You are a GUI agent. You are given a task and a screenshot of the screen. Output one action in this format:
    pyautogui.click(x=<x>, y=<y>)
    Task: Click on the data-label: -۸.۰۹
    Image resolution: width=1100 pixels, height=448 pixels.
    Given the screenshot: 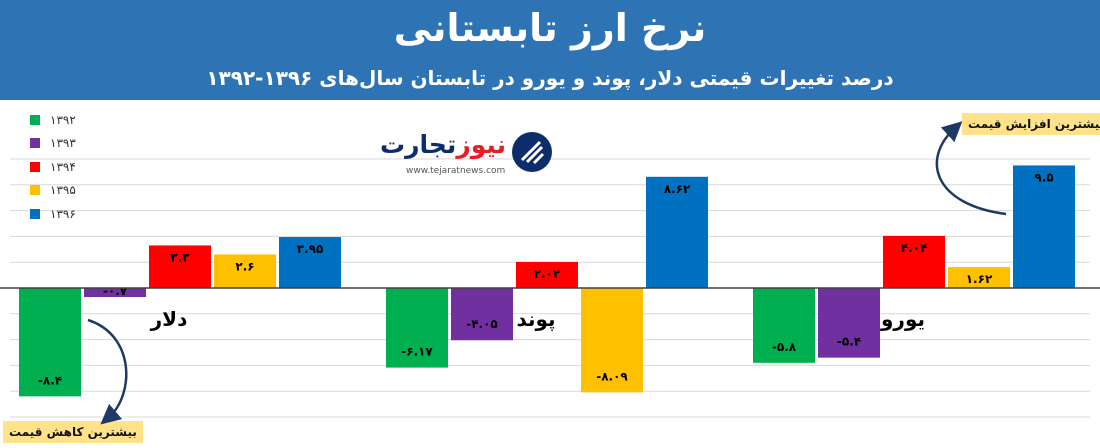 What is the action you would take?
    pyautogui.click(x=612, y=376)
    